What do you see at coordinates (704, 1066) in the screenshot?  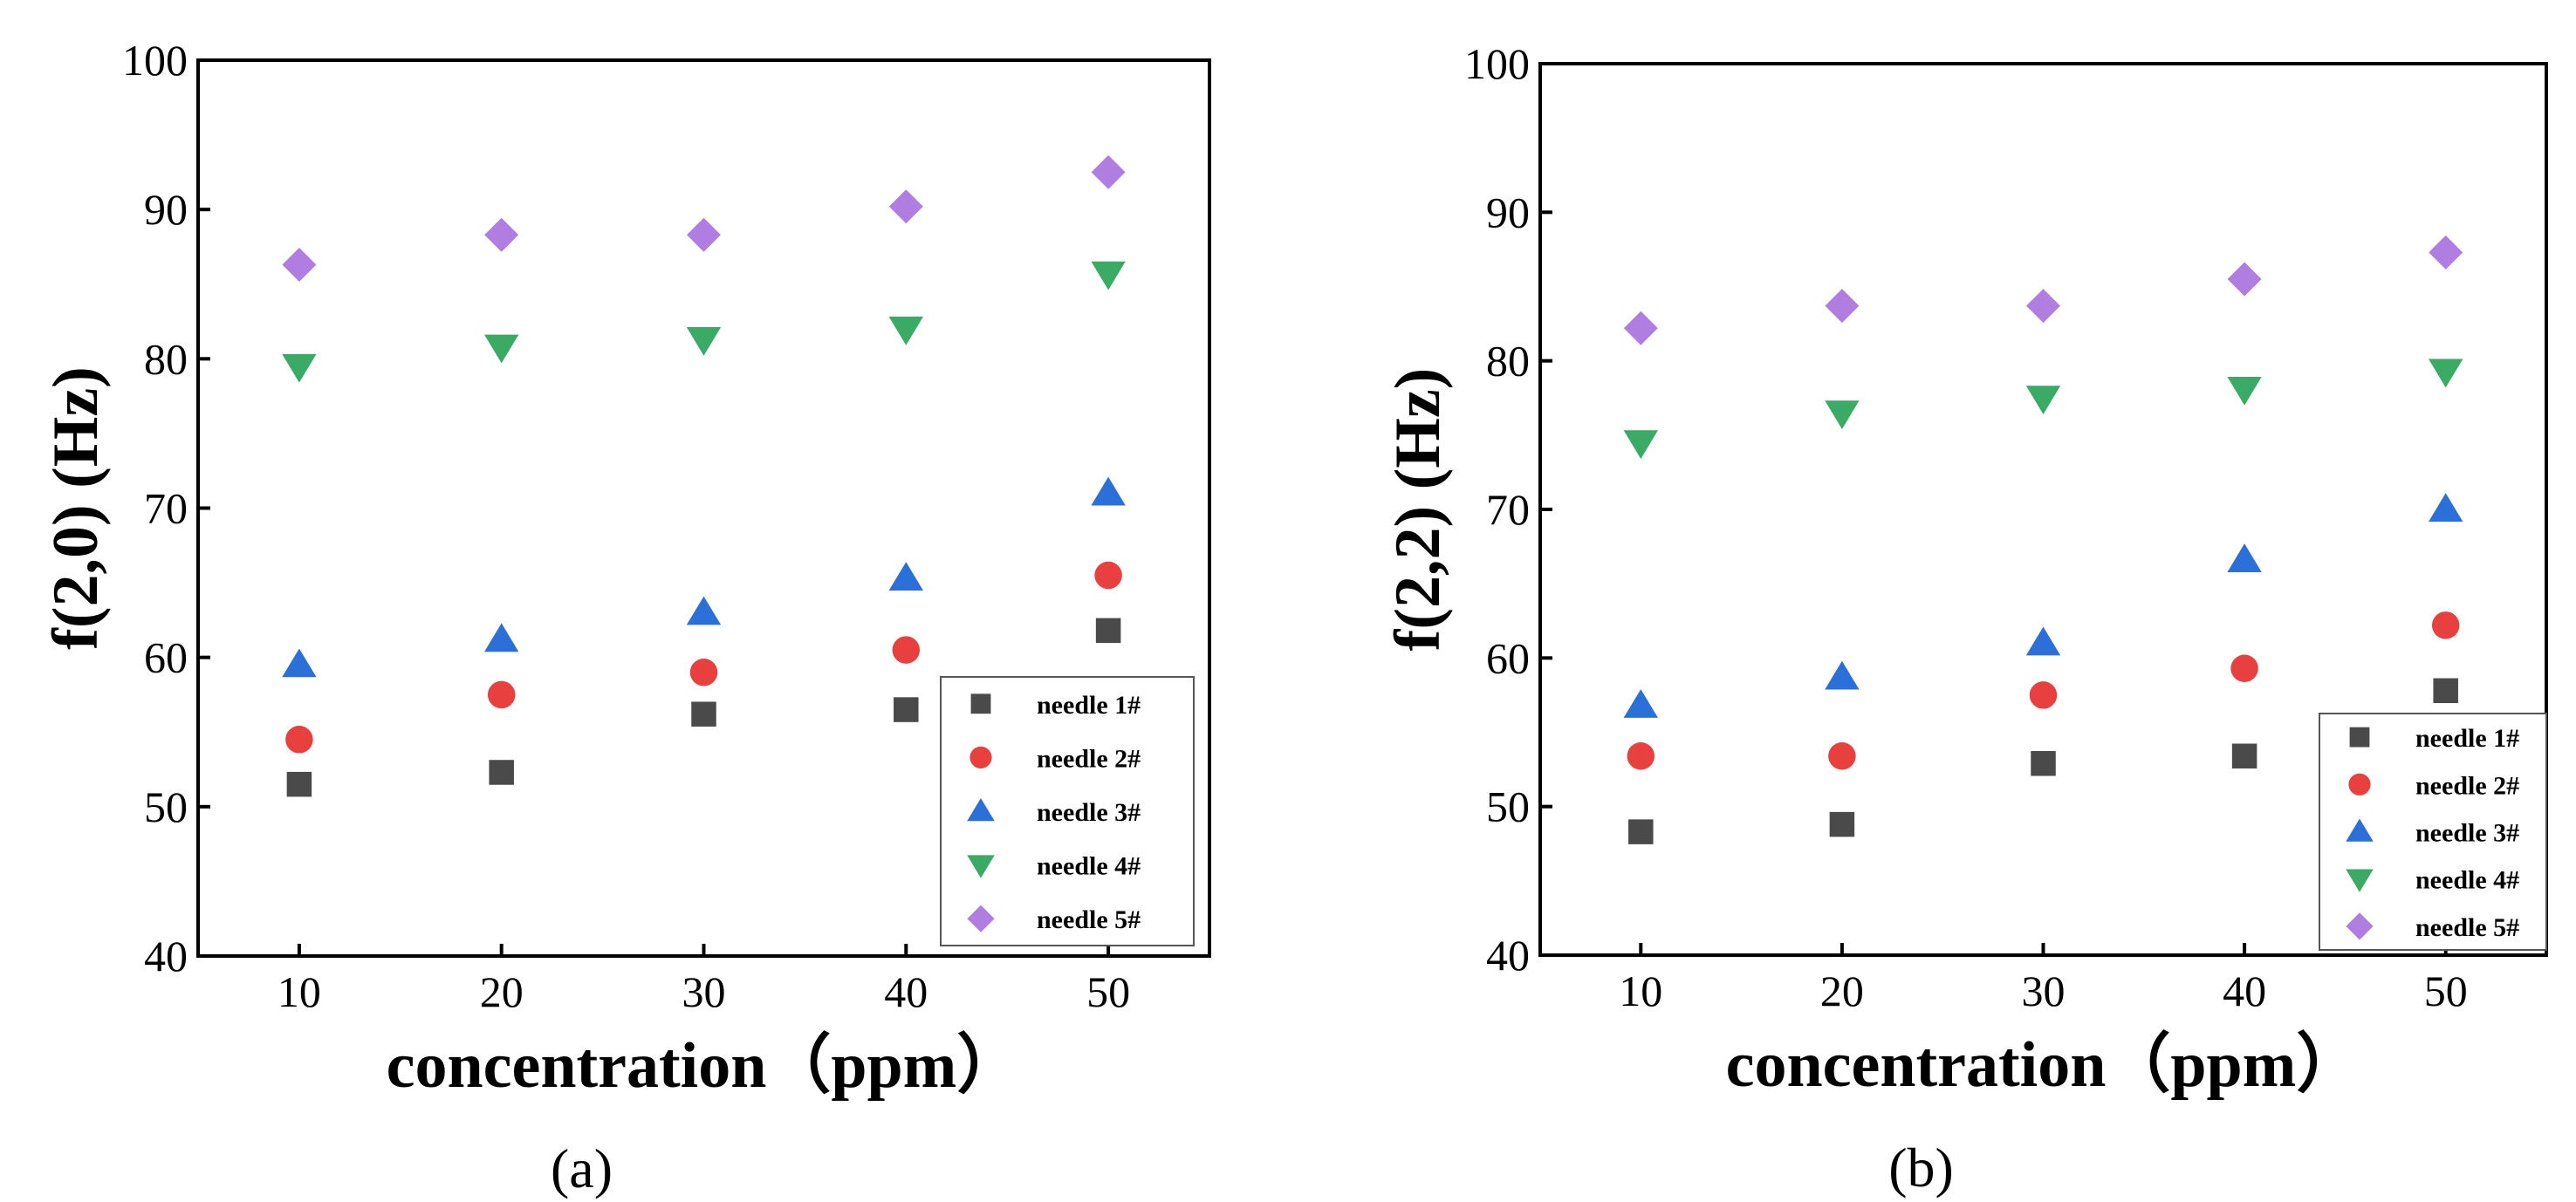 I see `x-axis-title: concentration（ppm）` at bounding box center [704, 1066].